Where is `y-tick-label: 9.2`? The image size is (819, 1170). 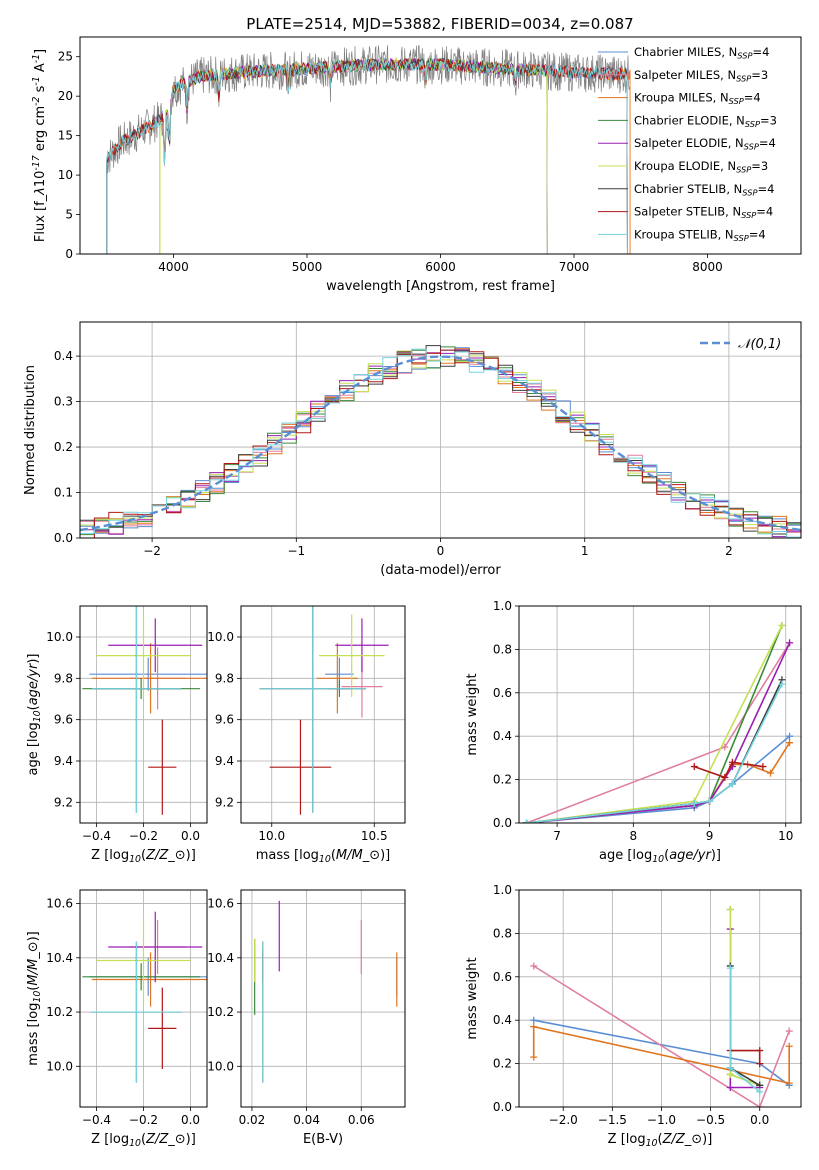
y-tick-label: 9.2 is located at coordinates (224, 802).